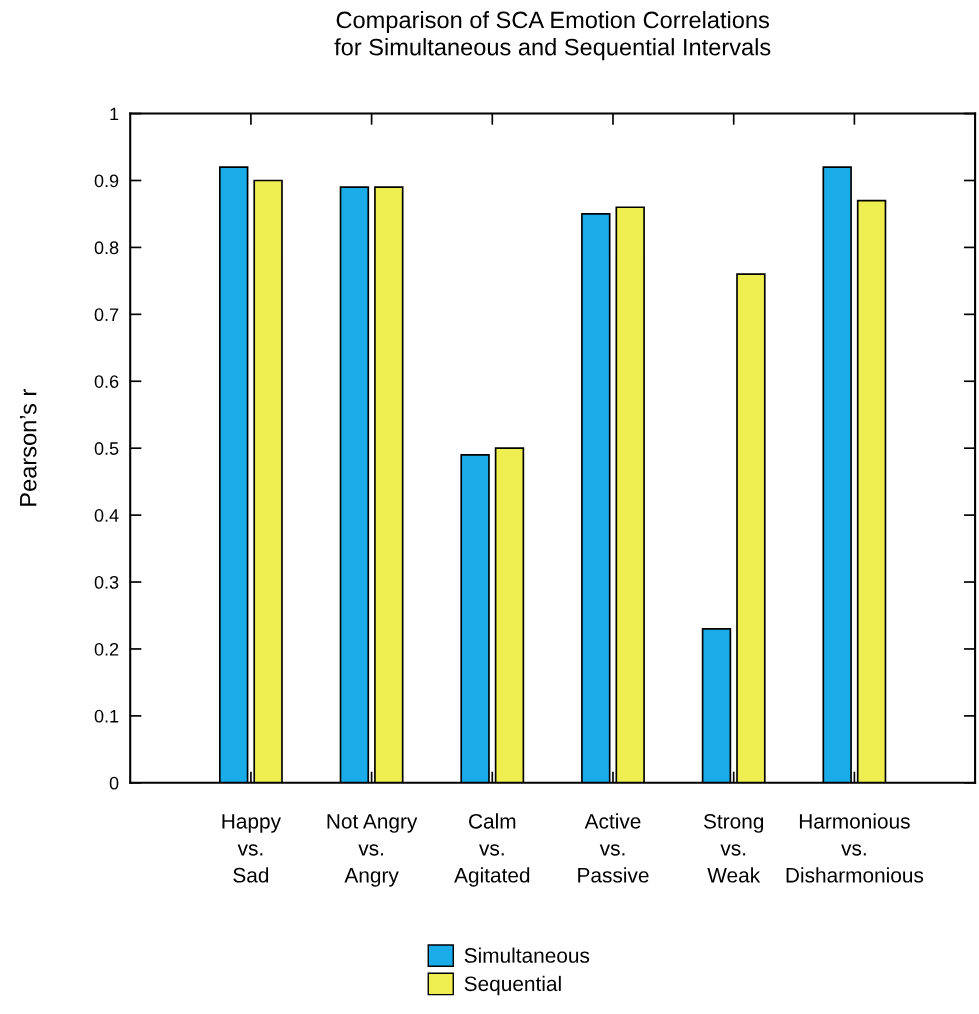 Image resolution: width=979 pixels, height=1014 pixels. What do you see at coordinates (106, 515) in the screenshot?
I see `y-tick-label: 0.4` at bounding box center [106, 515].